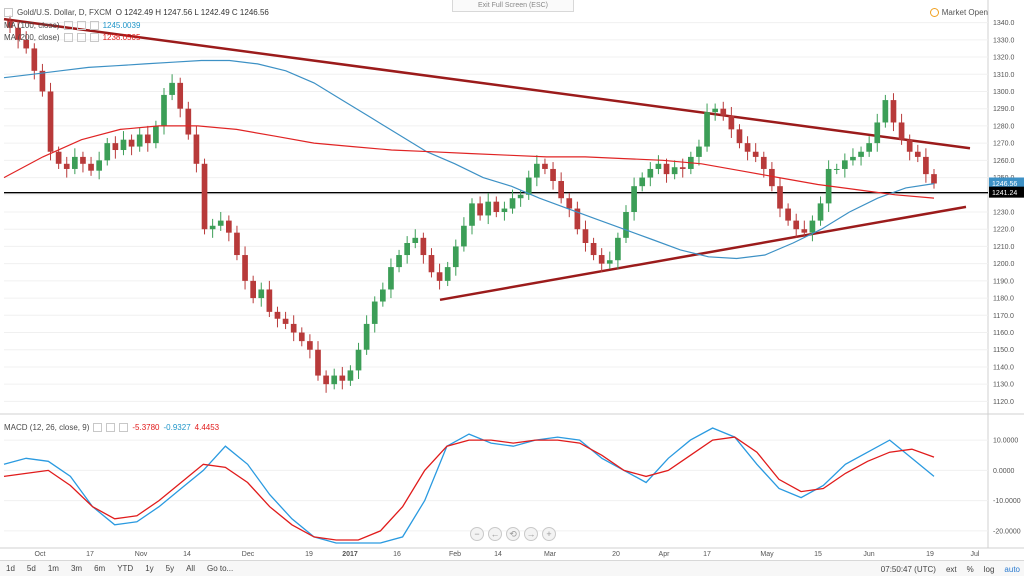  Describe the element at coordinates (81, 25) in the screenshot. I see `ma100-visibility-icon` at that location.